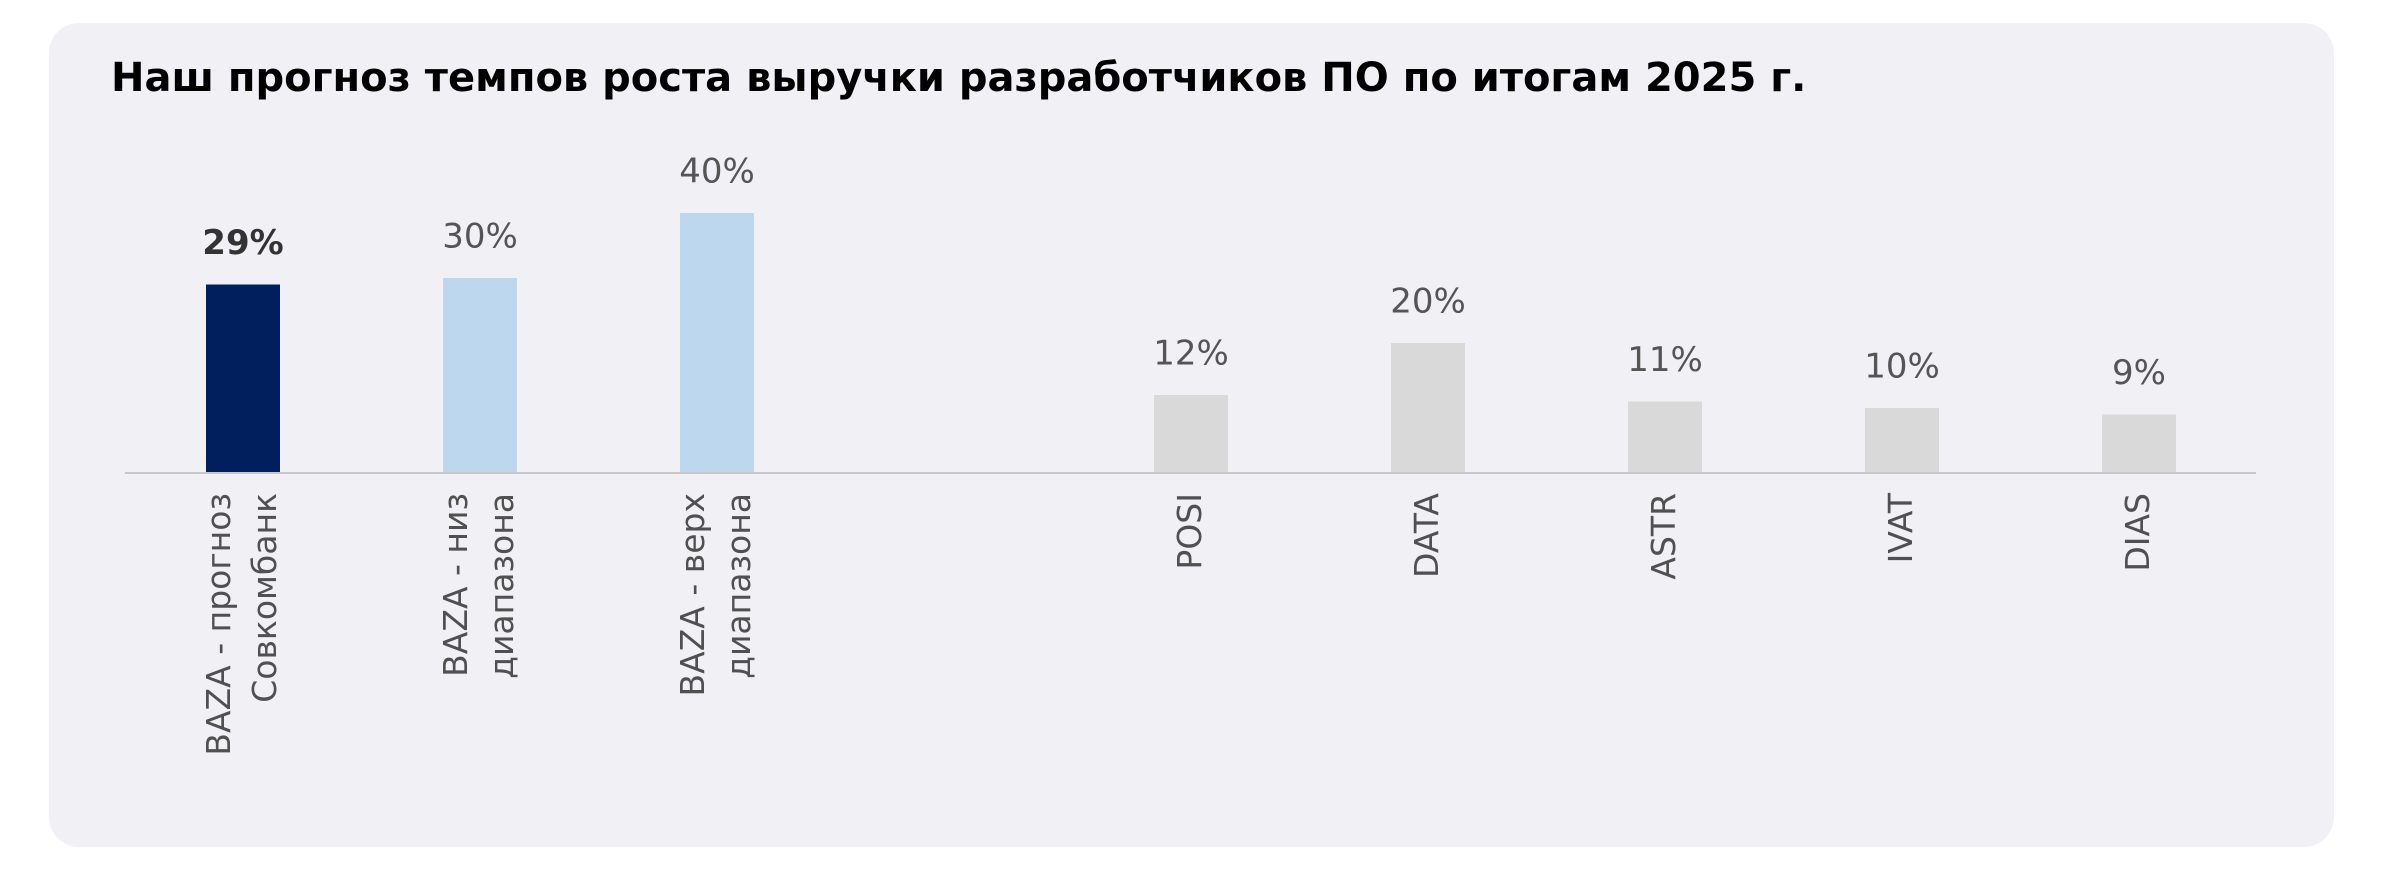  I want to click on x-tick-label-line: Совкомбанк, so click(264, 598).